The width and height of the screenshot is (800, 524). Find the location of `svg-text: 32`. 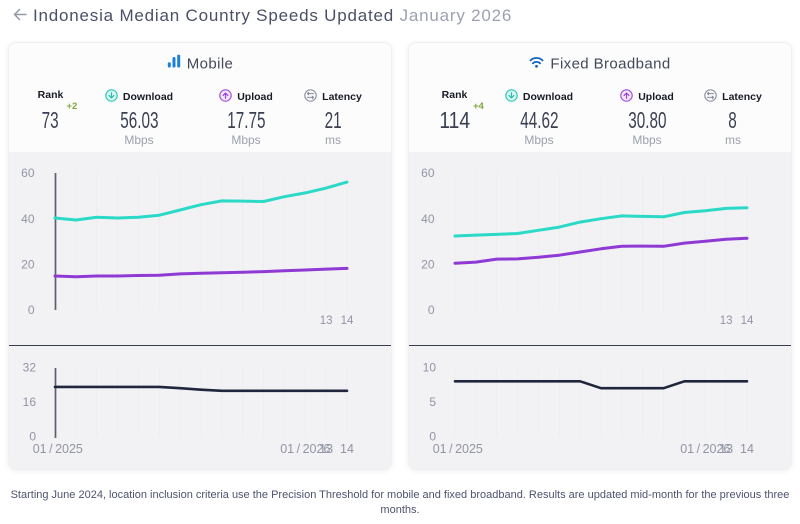

svg-text: 32 is located at coordinates (30, 368).